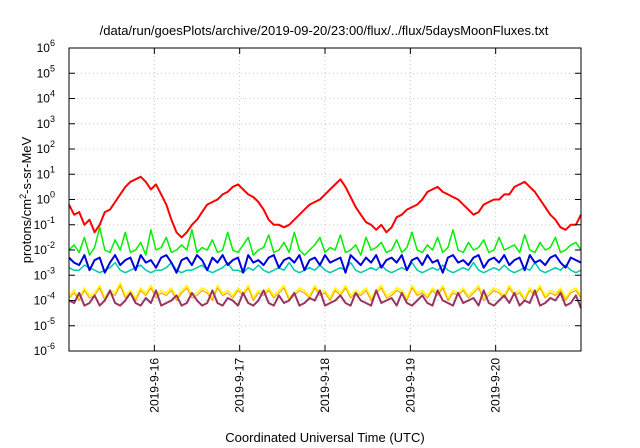 This screenshot has height=448, width=640. I want to click on x-tick-label: 2019-9-17, so click(240, 385).